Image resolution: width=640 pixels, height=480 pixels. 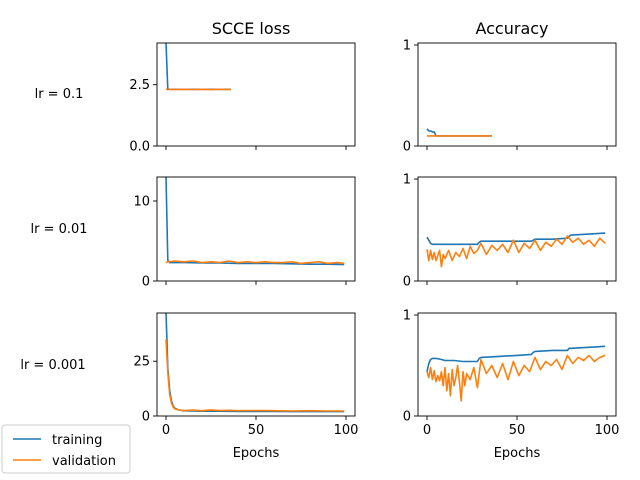 I want to click on row-label-lr-0.001: lr = 0.001, so click(x=52, y=365).